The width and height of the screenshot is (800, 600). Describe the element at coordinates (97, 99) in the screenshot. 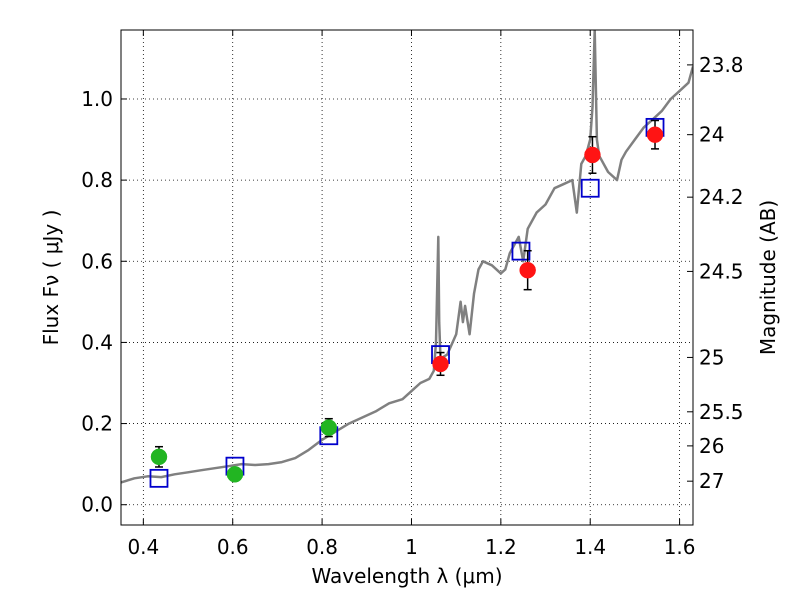

I see `y-tick-label: 1.0` at that location.